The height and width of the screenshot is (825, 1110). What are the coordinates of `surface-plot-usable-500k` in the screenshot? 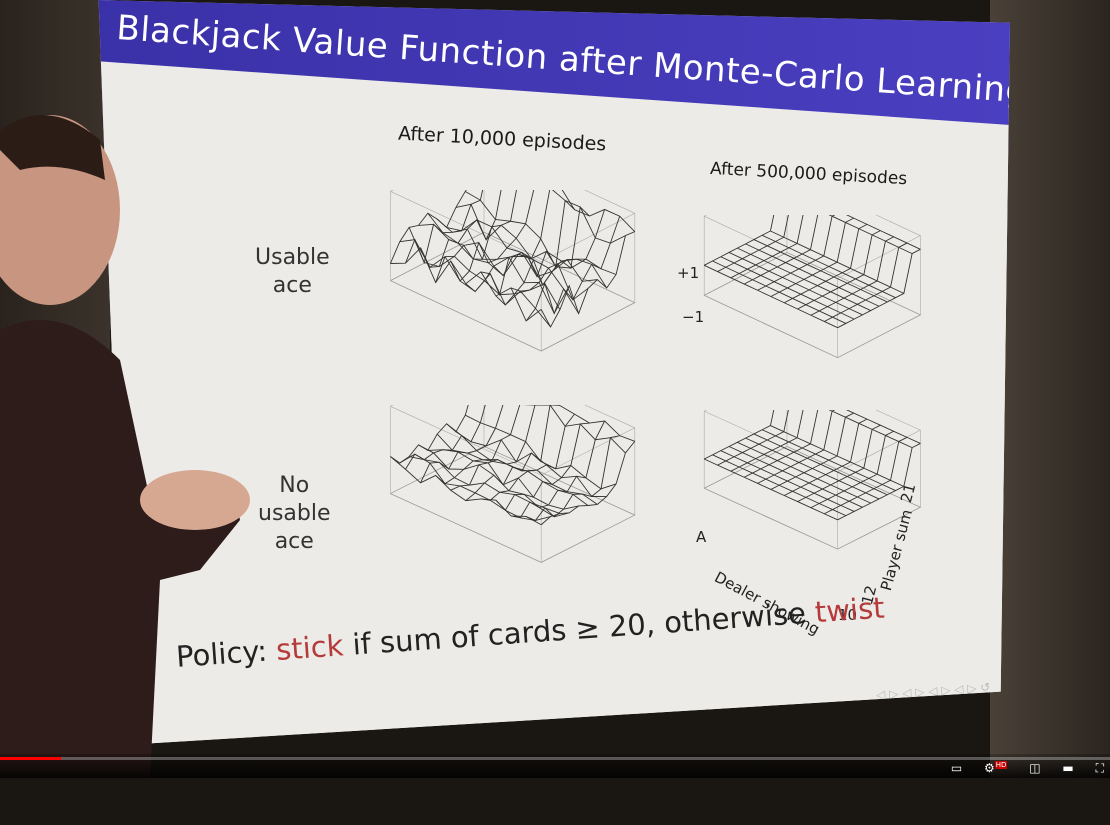 It's located at (812, 287).